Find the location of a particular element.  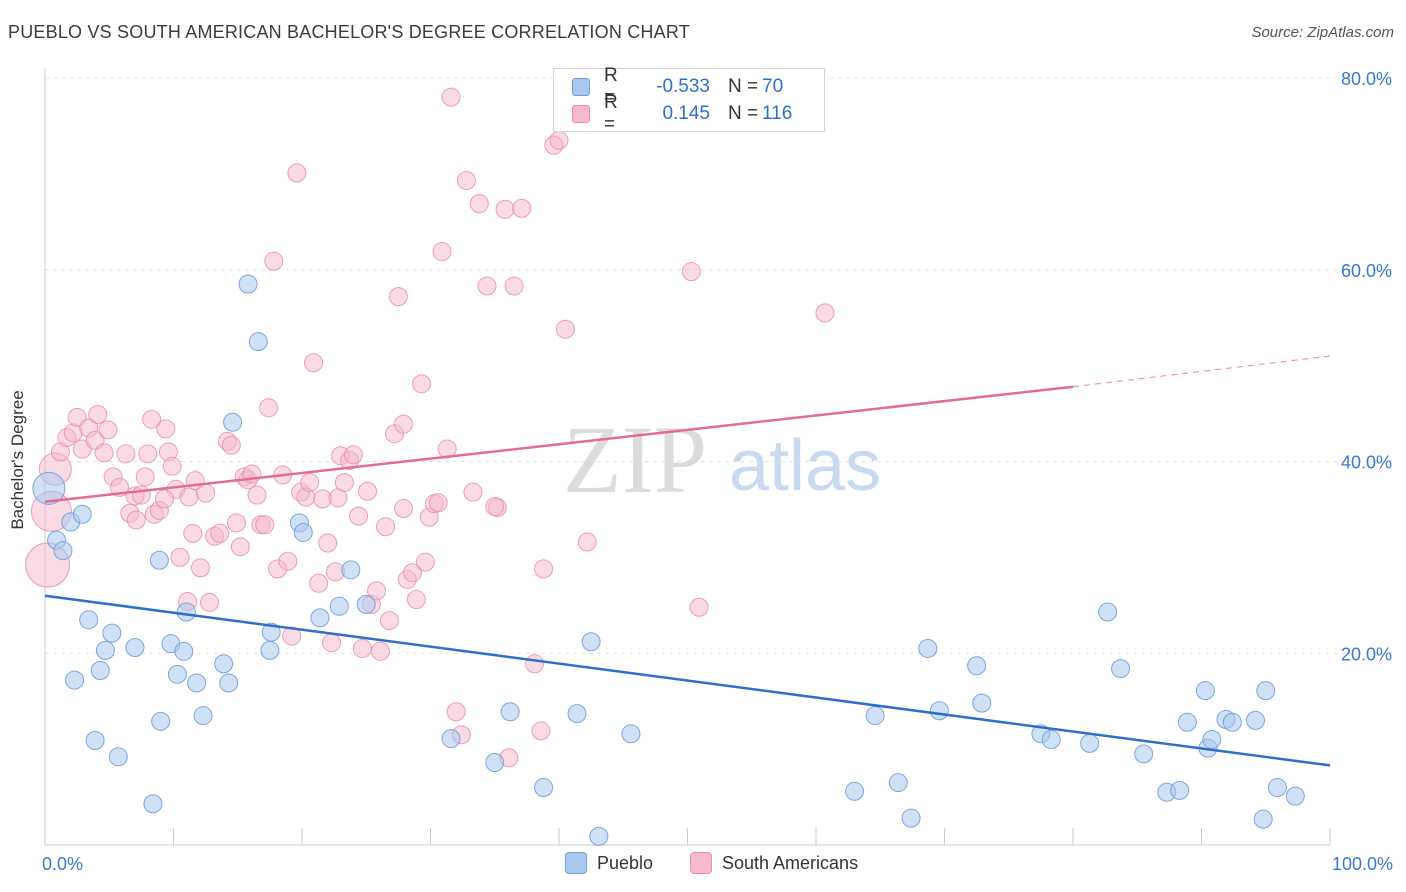

watermark-zip: ZIP is located at coordinates (635, 459).